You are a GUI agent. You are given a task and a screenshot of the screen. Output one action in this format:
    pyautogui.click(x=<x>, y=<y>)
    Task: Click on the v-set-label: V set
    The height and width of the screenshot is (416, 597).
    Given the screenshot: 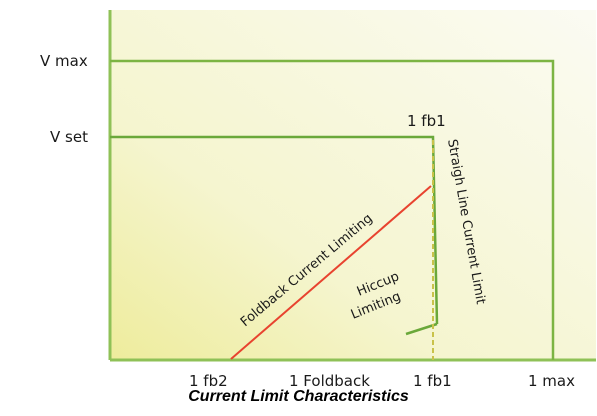 What is the action you would take?
    pyautogui.click(x=69, y=137)
    